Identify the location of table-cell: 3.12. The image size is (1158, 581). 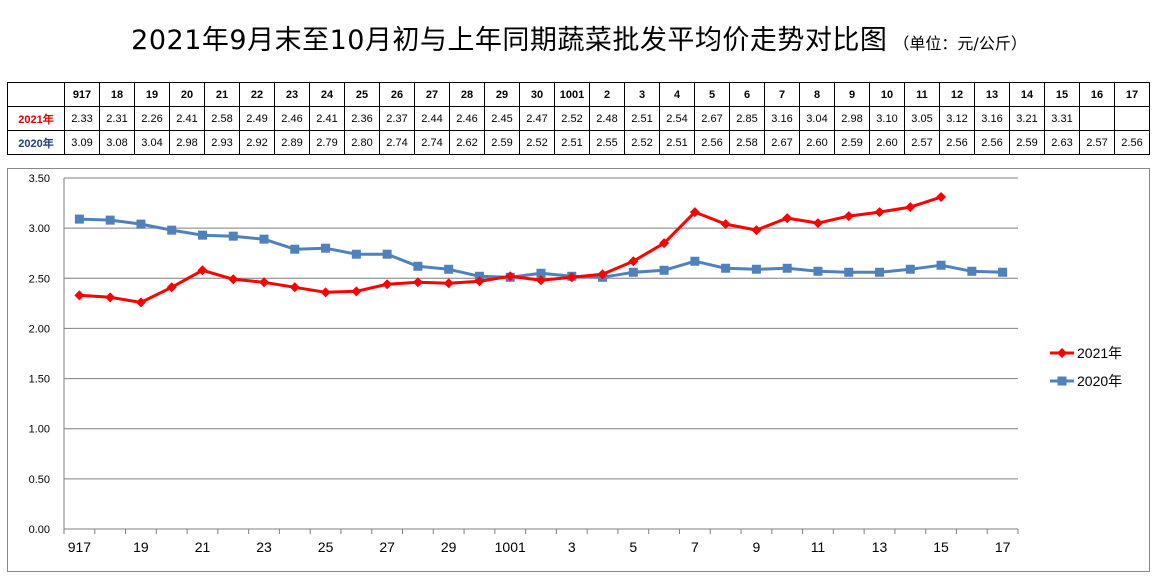
(957, 118).